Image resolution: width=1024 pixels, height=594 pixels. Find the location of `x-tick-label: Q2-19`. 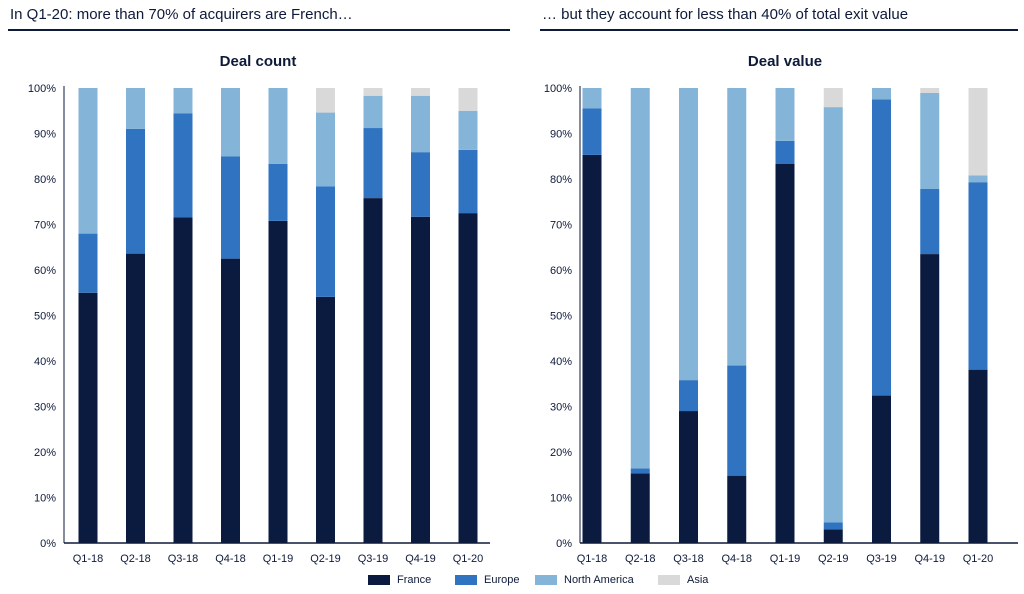

x-tick-label: Q2-19 is located at coordinates (833, 559).